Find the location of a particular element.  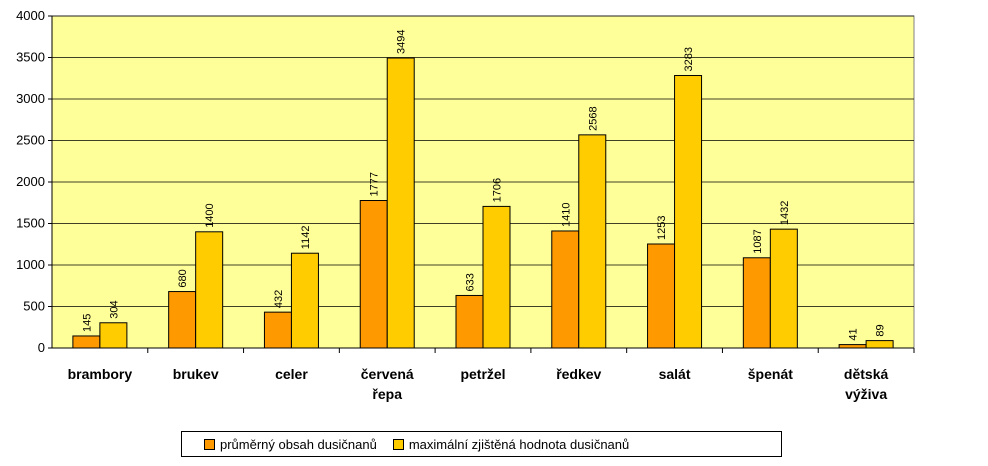

x-category-label: celer is located at coordinates (291, 374).